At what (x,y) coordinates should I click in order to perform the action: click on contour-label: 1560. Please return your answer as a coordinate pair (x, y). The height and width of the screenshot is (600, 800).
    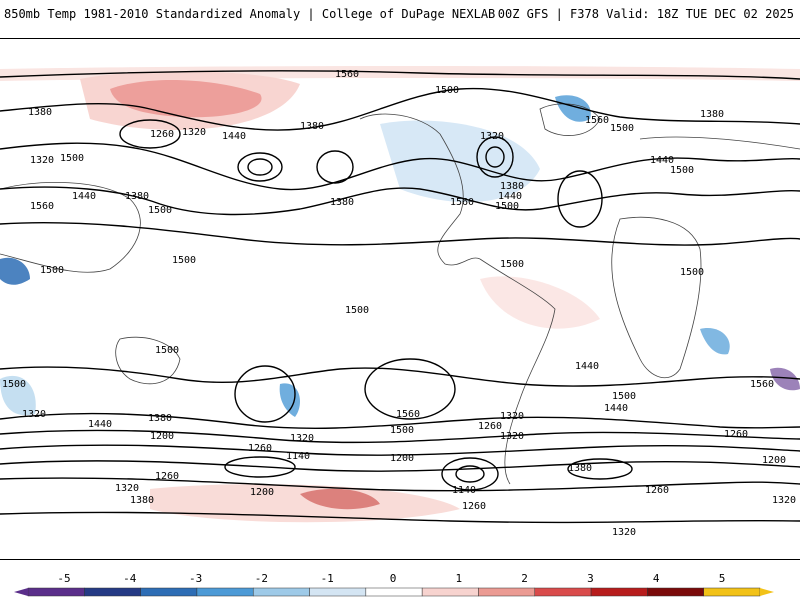
    Looking at the image, I should click on (762, 384).